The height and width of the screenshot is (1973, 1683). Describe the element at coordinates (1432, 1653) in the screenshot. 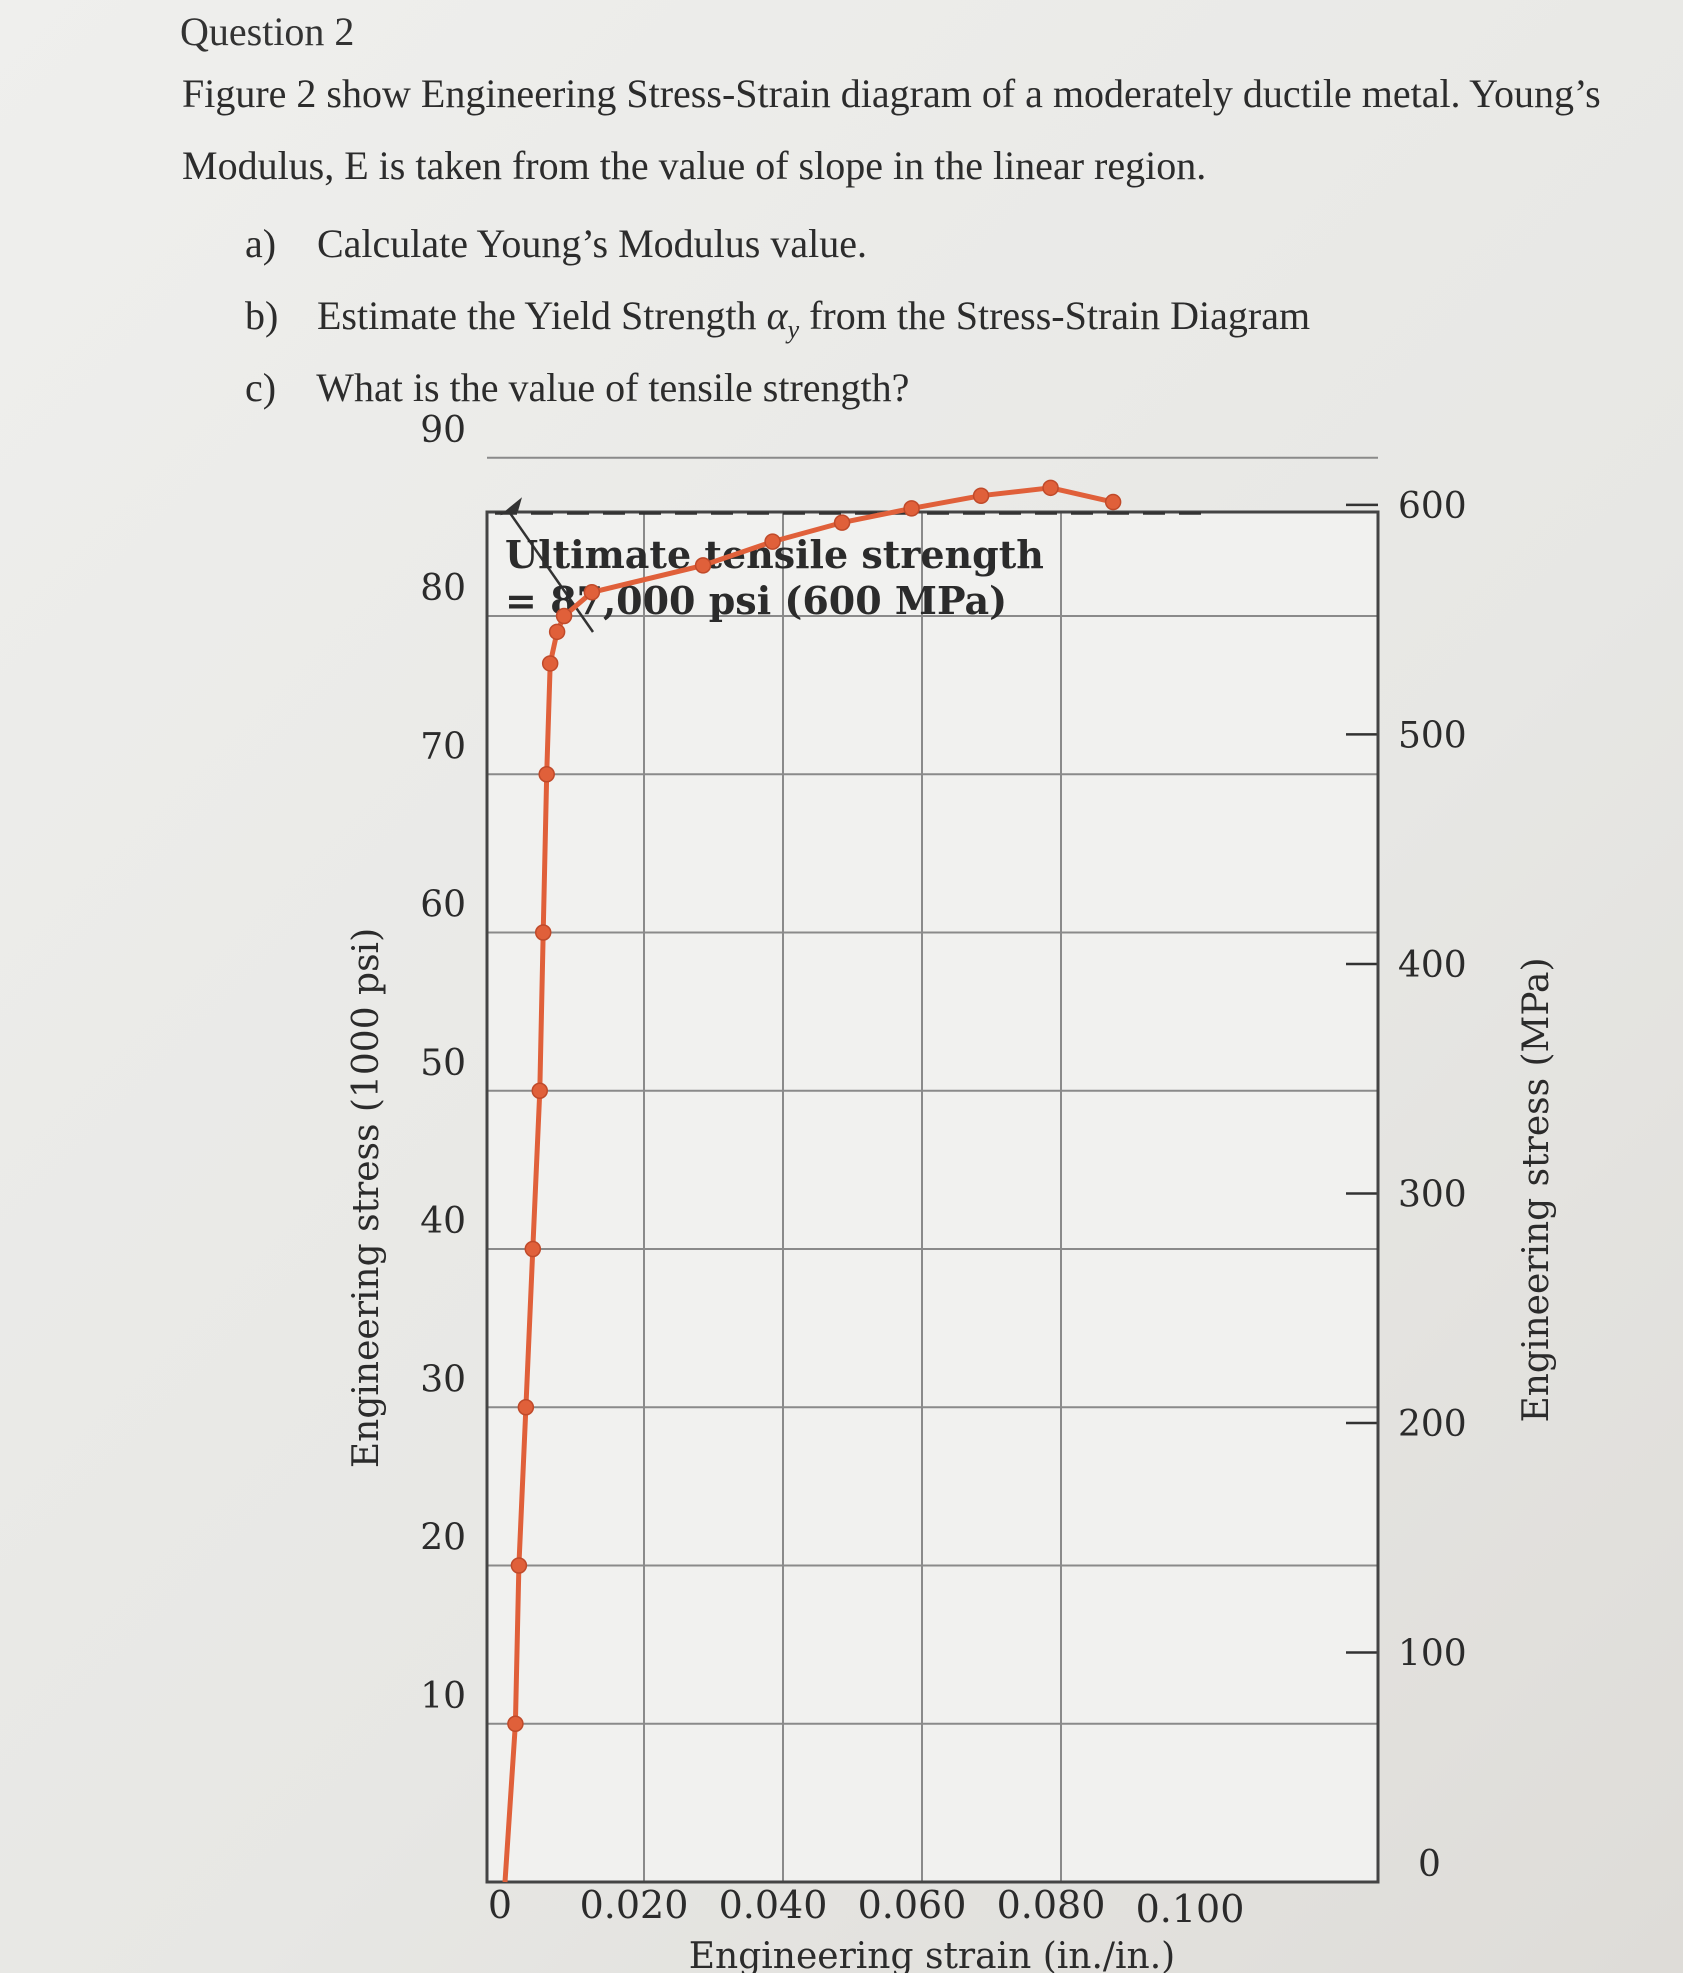

I see `right-tick-label: 100` at that location.